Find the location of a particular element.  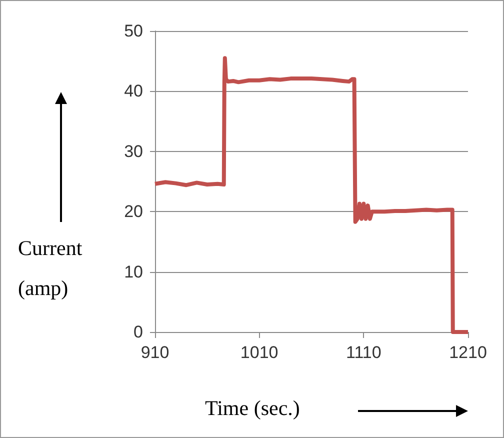

x-tick-label: 1010 is located at coordinates (259, 352).